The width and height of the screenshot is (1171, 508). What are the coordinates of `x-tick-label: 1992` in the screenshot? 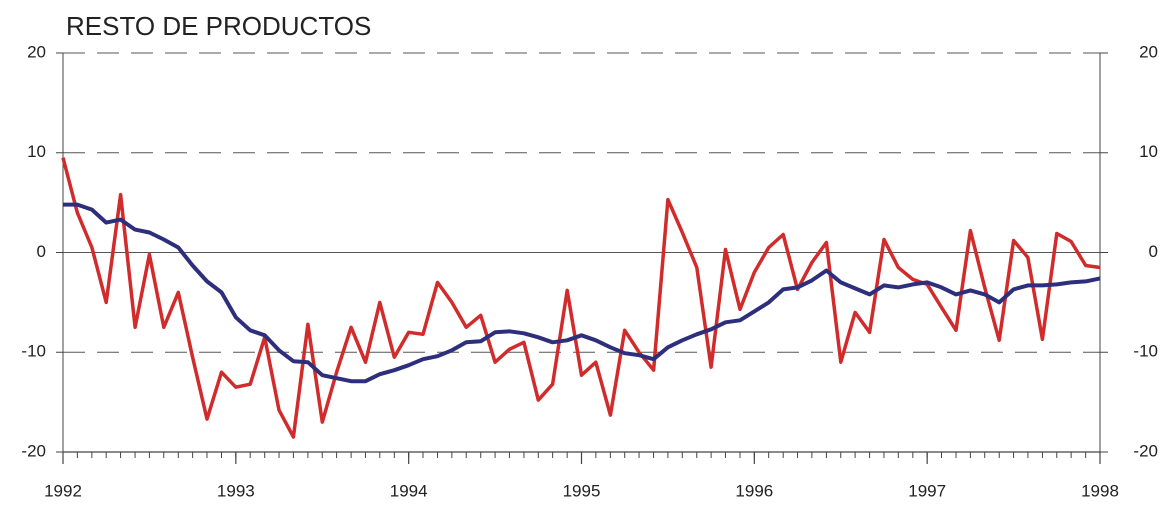 It's located at (63, 490).